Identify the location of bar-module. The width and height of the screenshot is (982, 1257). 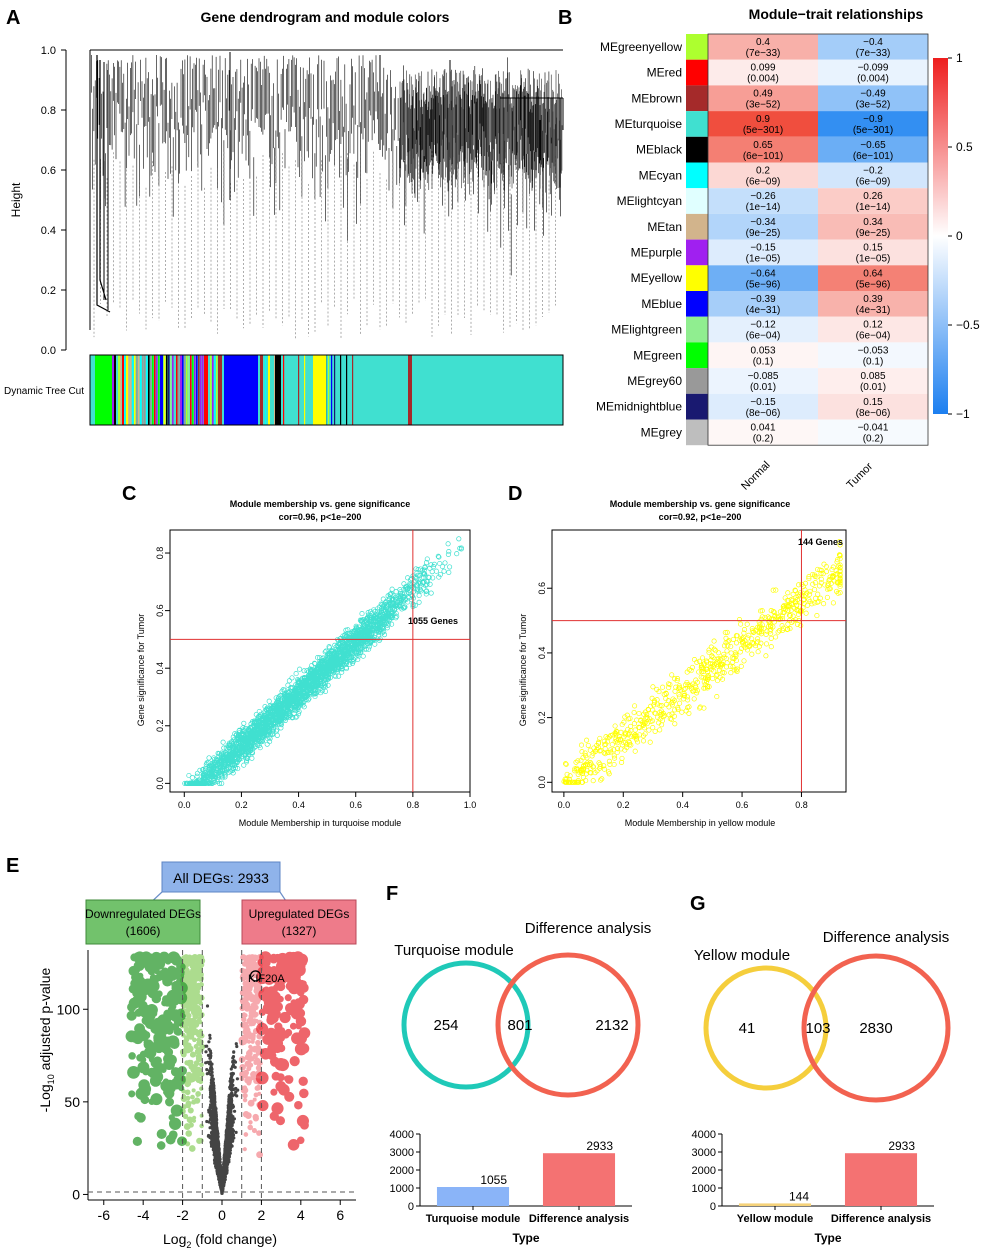
(775, 1204).